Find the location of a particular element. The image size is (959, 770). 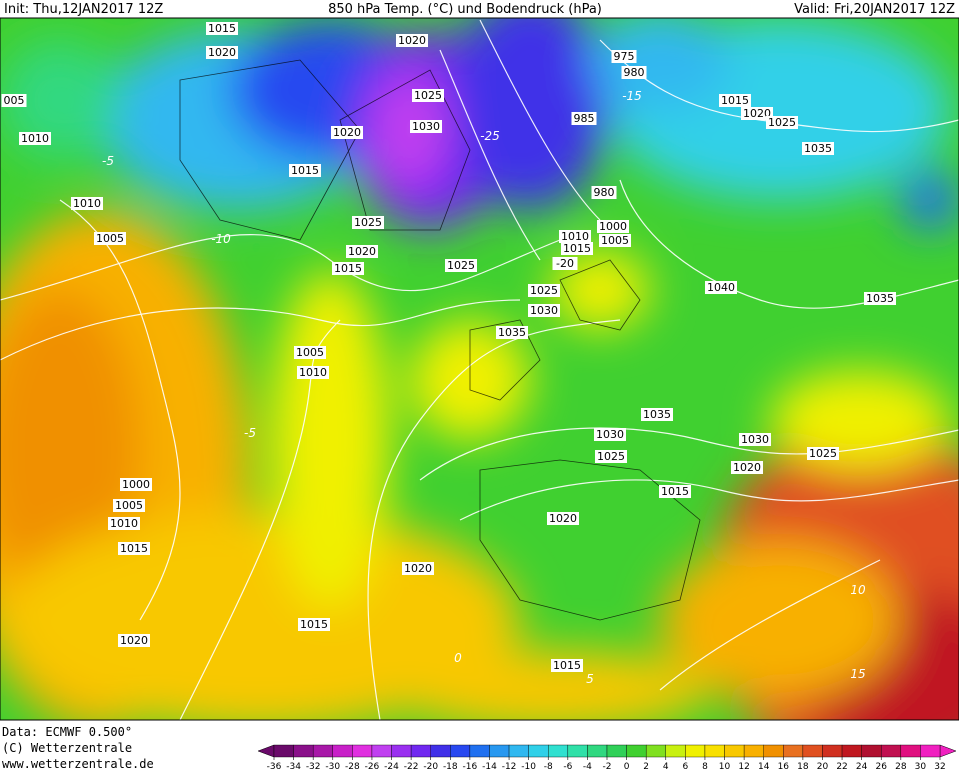

colorbar-tick-label: -24 is located at coordinates (391, 766).